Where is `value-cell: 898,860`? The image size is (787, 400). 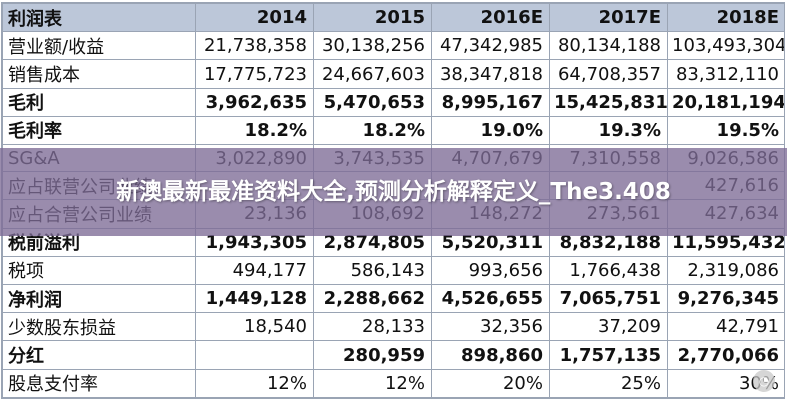 value-cell: 898,860 is located at coordinates (490, 355).